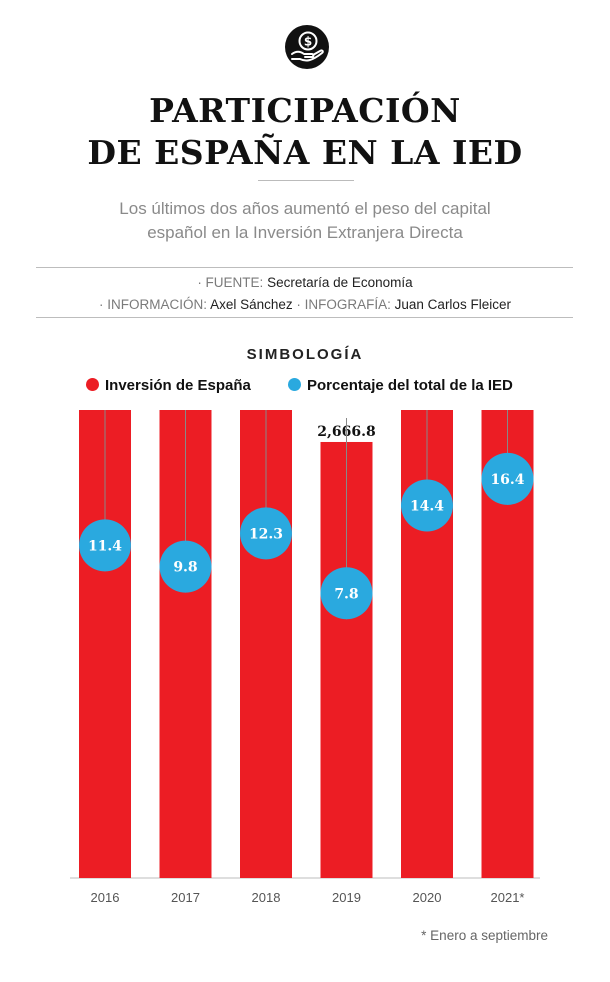 This screenshot has width=610, height=982. What do you see at coordinates (305, 152) in the screenshot?
I see `page-title-line-2: DE ESPAÑA EN LA IED` at bounding box center [305, 152].